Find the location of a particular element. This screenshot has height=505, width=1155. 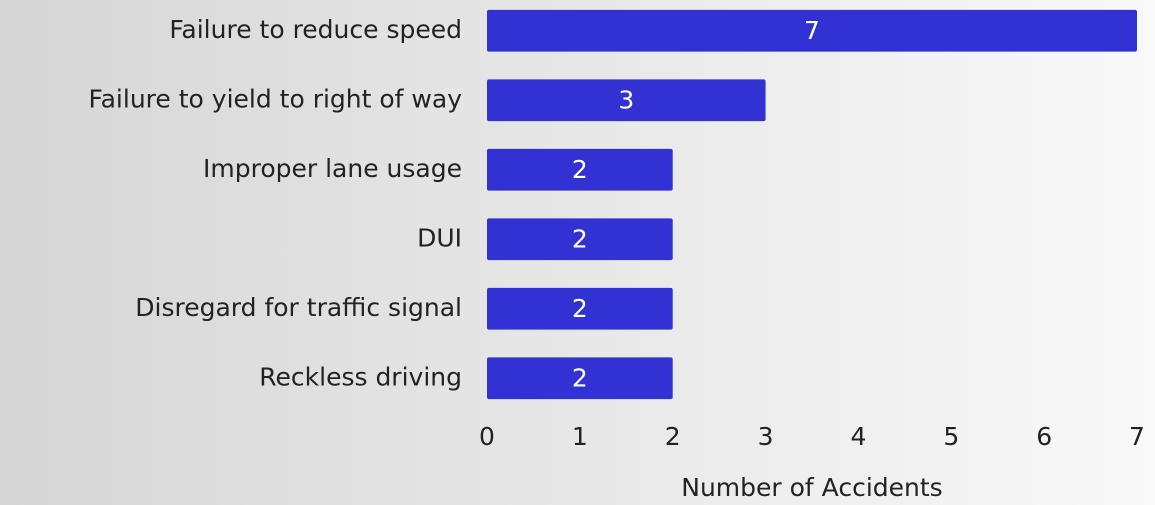

y-tick-label: Disregard for traffic signal is located at coordinates (298, 307).